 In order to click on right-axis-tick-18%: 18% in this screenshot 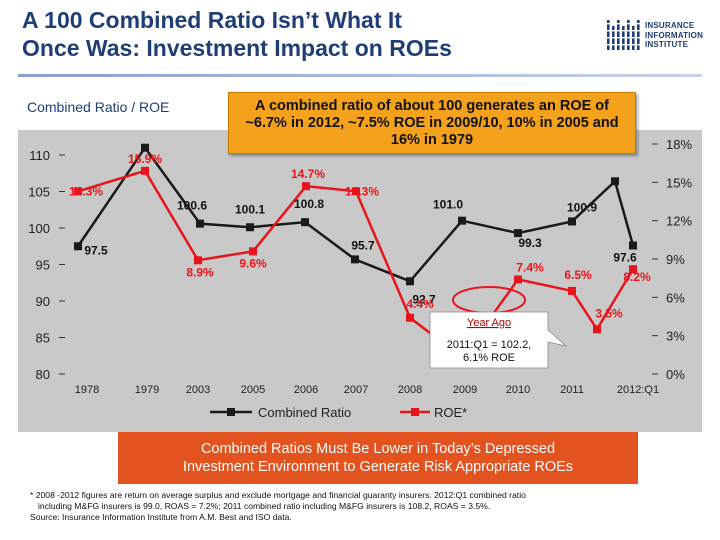, I will do `click(679, 144)`.